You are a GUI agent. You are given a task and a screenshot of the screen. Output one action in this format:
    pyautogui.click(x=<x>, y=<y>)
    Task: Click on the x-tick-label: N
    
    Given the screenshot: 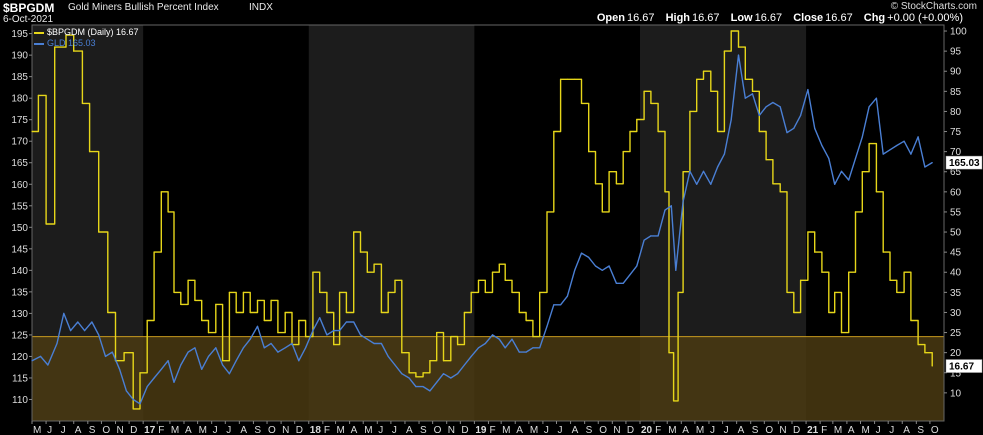 What is the action you would take?
    pyautogui.click(x=119, y=430)
    